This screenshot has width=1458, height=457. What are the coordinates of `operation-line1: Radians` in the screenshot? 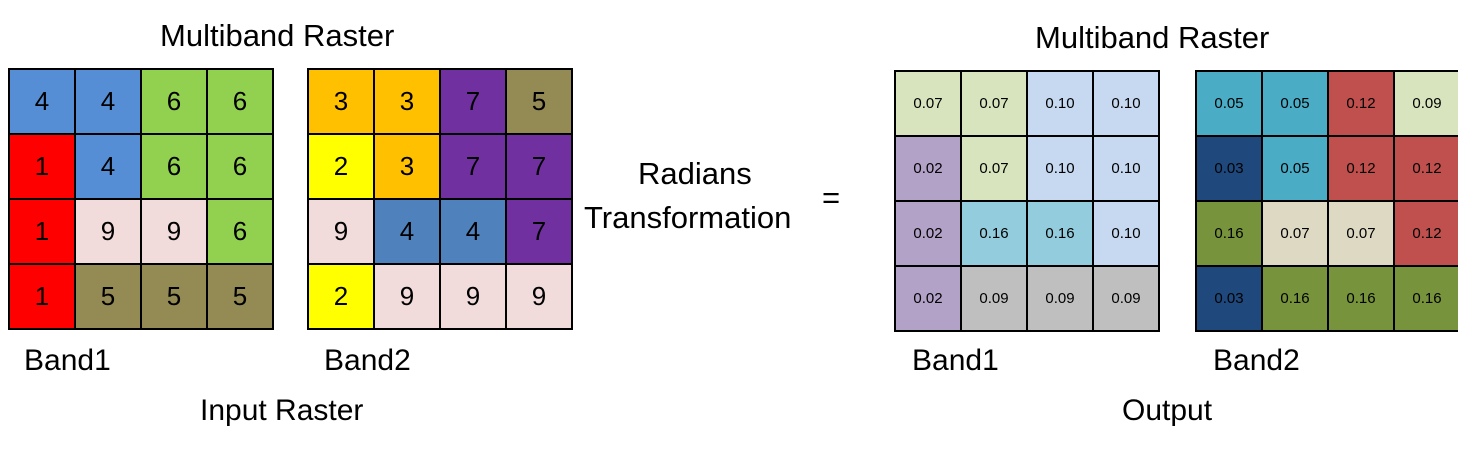 It's located at (695, 173).